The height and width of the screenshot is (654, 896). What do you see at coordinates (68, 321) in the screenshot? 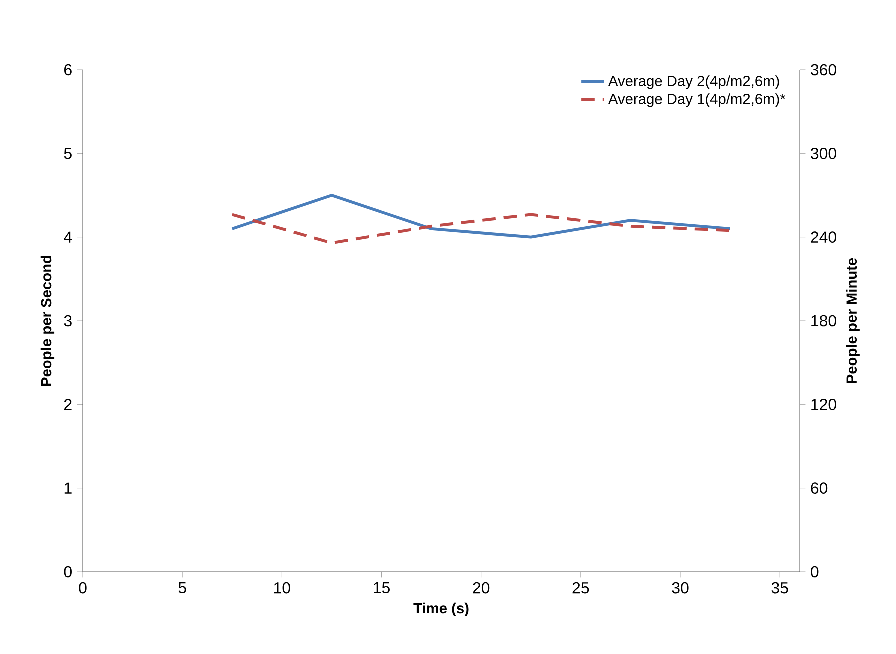
I see `y-tick-label: 3` at bounding box center [68, 321].